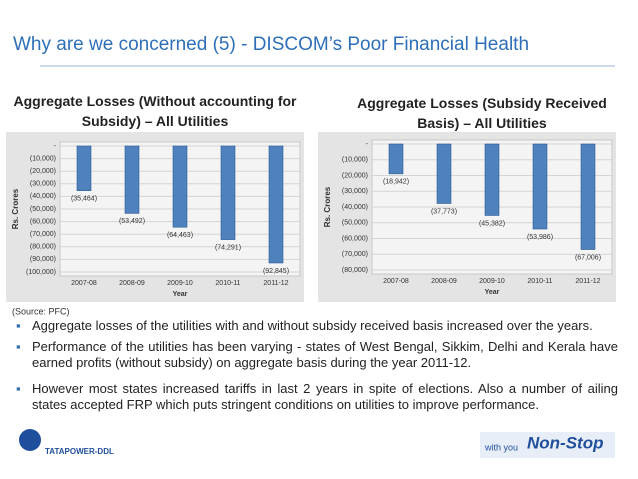  I want to click on value-label: (67,006), so click(588, 257).